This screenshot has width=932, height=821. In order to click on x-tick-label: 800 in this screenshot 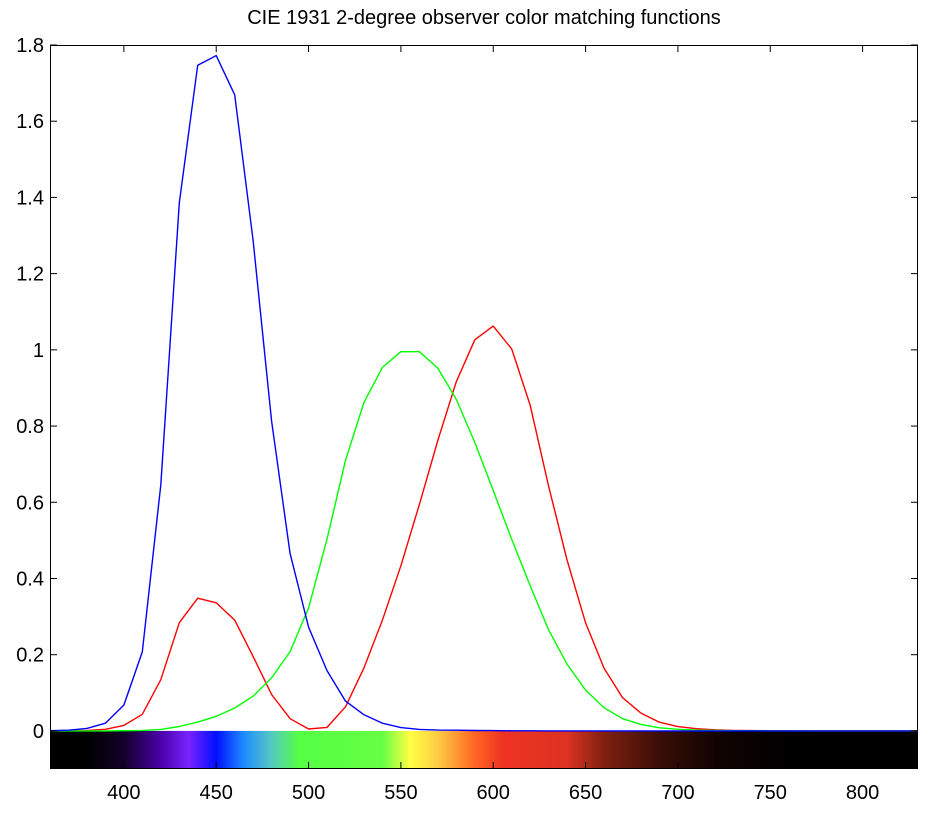, I will do `click(862, 793)`.